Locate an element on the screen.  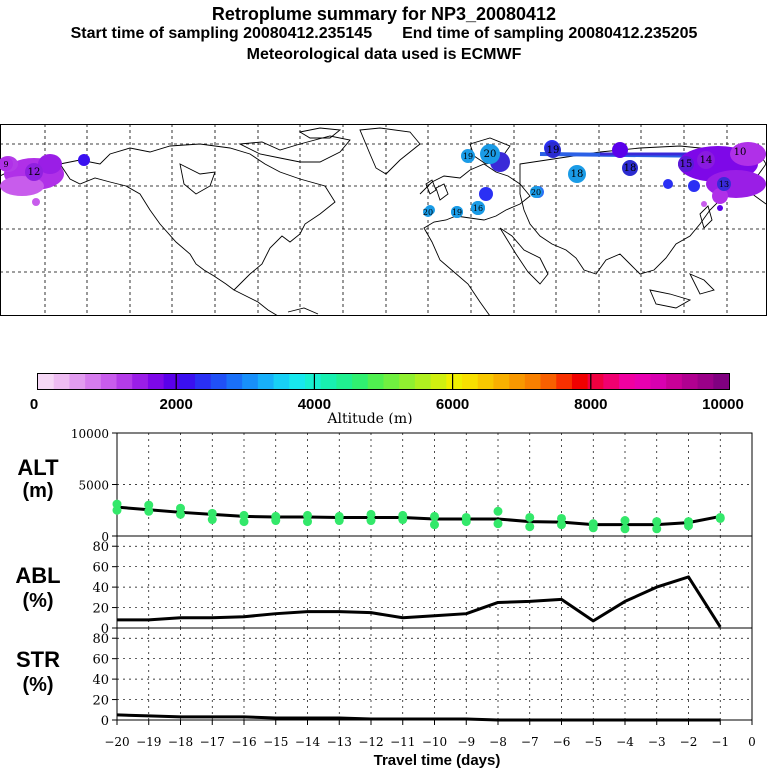
x-tick-label: −6 is located at coordinates (562, 742).